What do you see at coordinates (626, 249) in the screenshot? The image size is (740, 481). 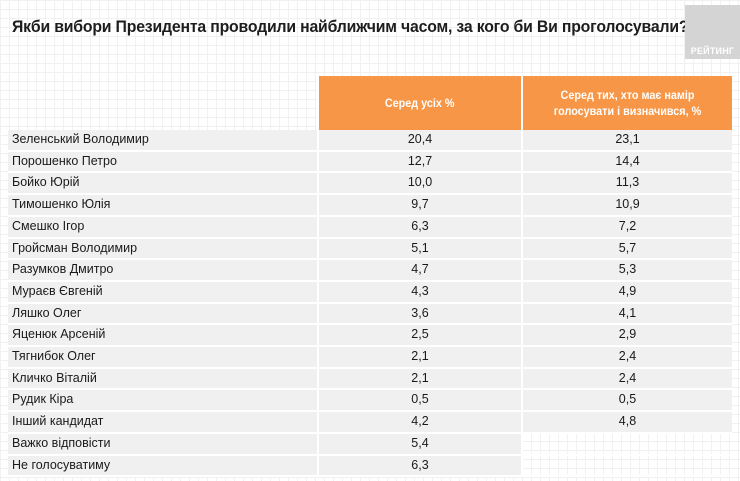 I see `value-decided-voters: 5,7` at bounding box center [626, 249].